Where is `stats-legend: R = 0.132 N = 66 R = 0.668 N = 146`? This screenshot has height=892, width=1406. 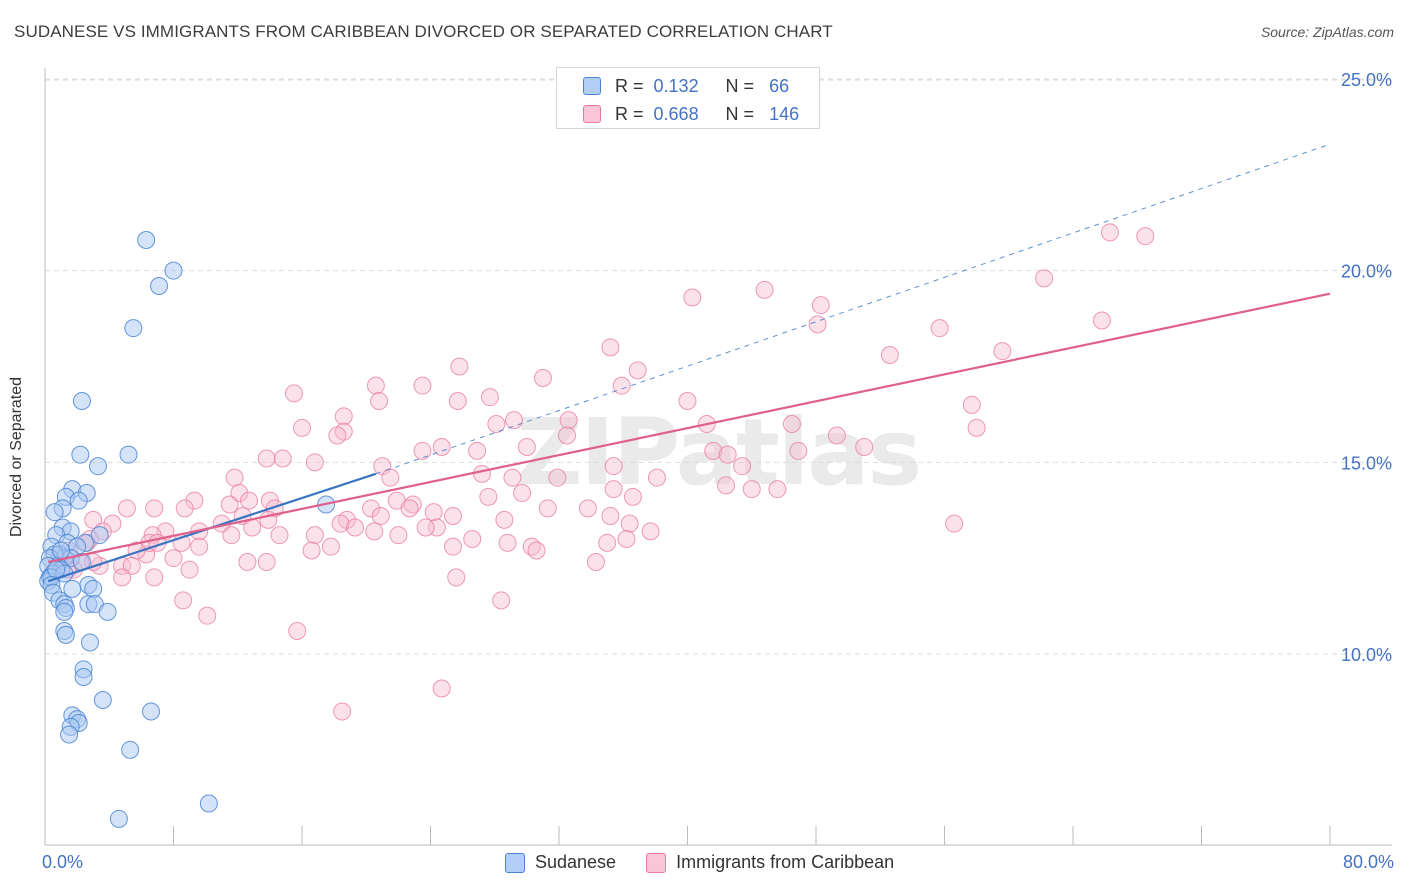 stats-legend: R = 0.132 N = 66 R = 0.668 N = 146 is located at coordinates (688, 98).